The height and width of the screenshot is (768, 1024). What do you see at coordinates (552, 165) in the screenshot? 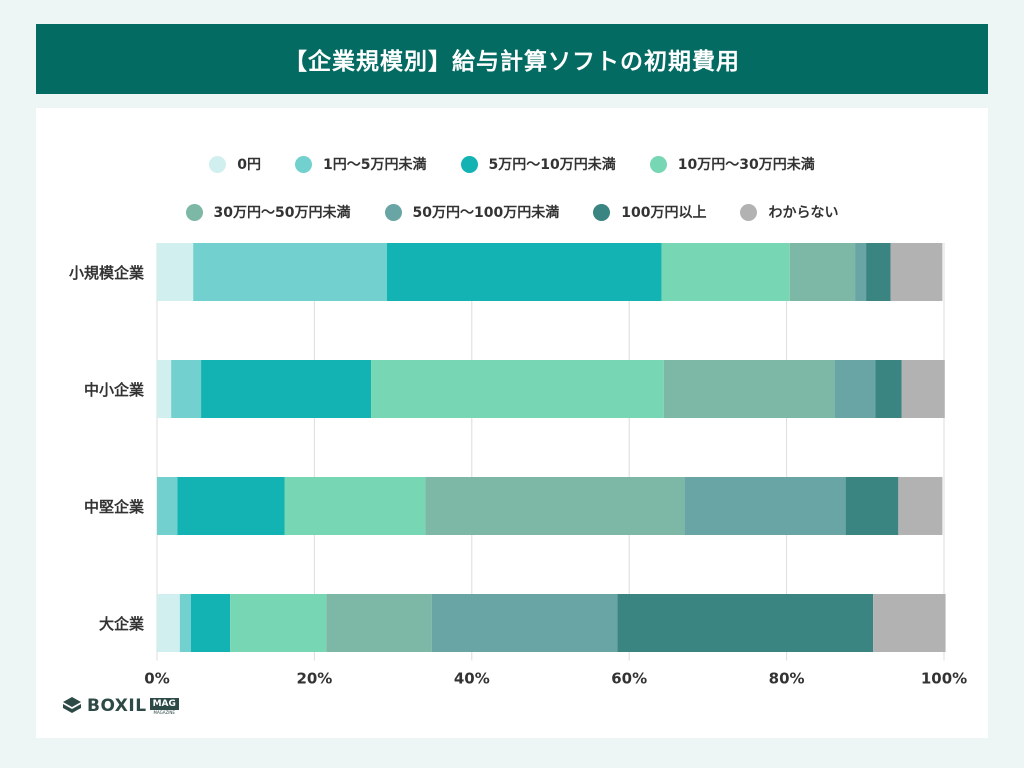
I see `legend-label: 5万円〜10万円未満` at bounding box center [552, 165].